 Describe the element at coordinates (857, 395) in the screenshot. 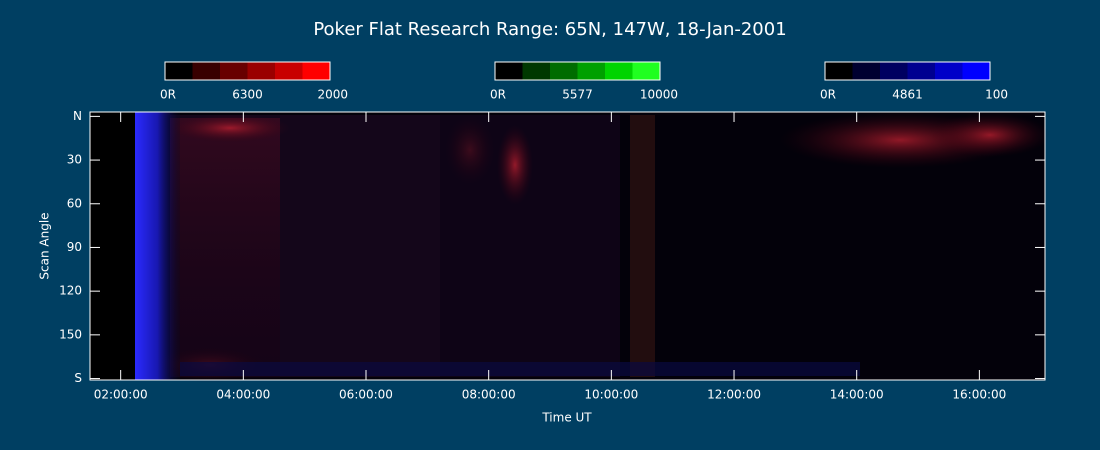

I see `x-tick-label: 14:00:00` at that location.